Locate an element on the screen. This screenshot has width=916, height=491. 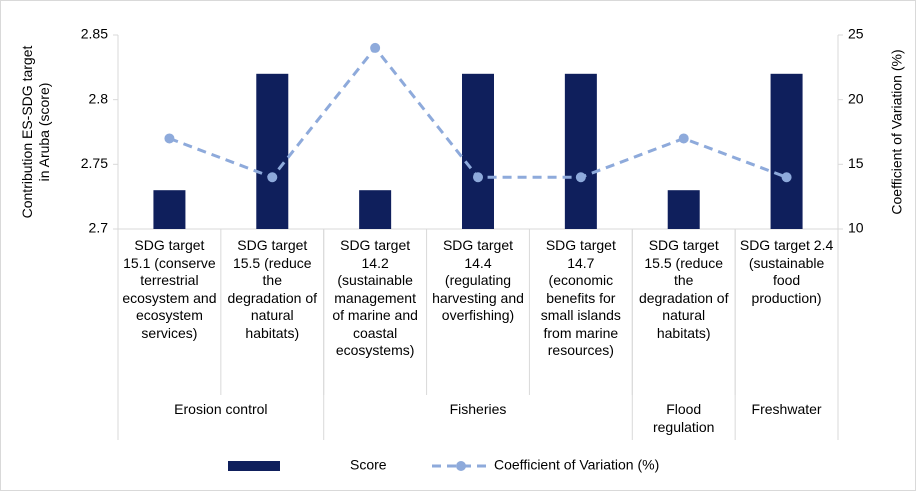
legend-label: Coefficient of Variation (%) is located at coordinates (576, 465).